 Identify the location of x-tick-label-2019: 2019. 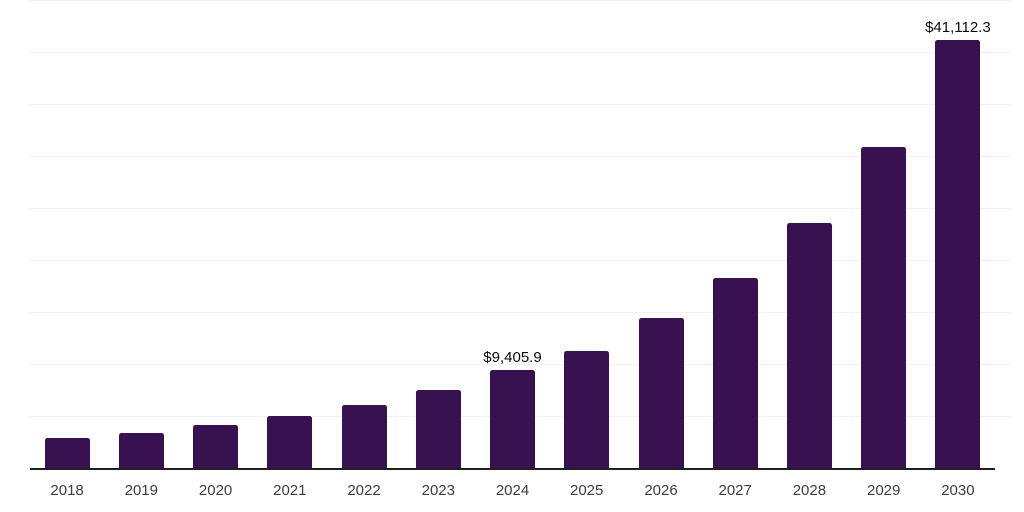
(141, 490).